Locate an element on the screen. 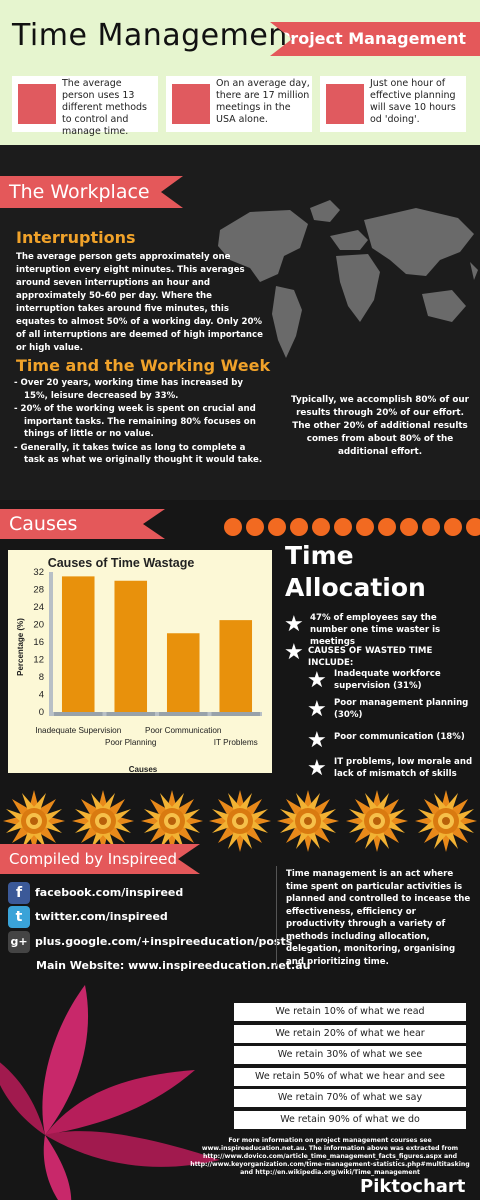  chart-y-tick-label: 20 is located at coordinates (38, 625).